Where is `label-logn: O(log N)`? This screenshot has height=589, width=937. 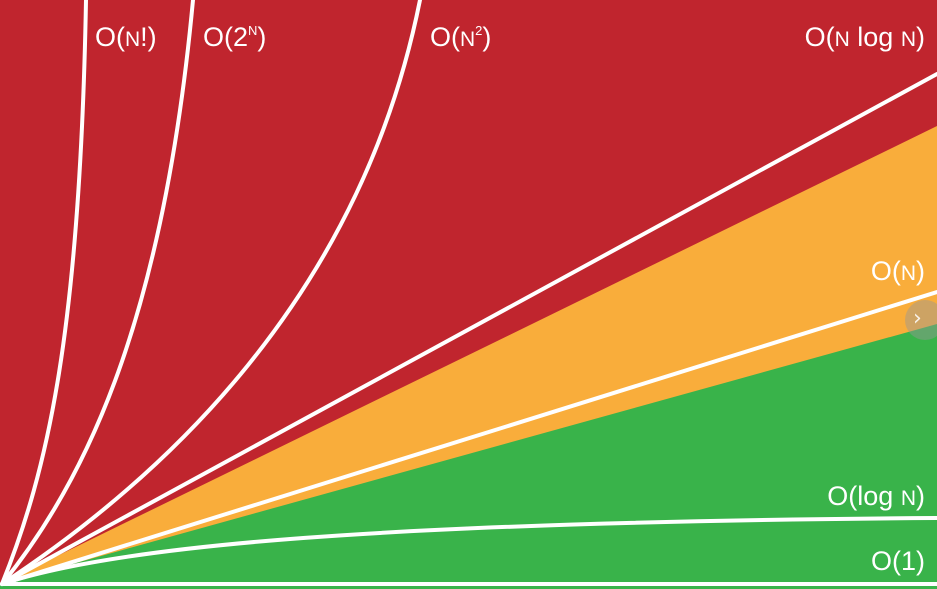 label-logn: O(log N) is located at coordinates (876, 496).